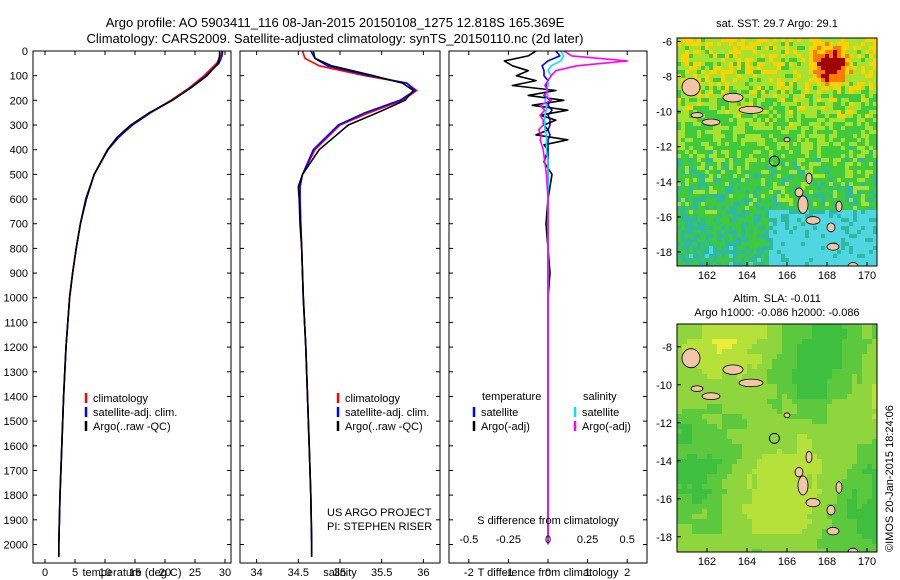  Describe the element at coordinates (16, 373) in the screenshot. I see `depth-tick-label: 1300` at that location.